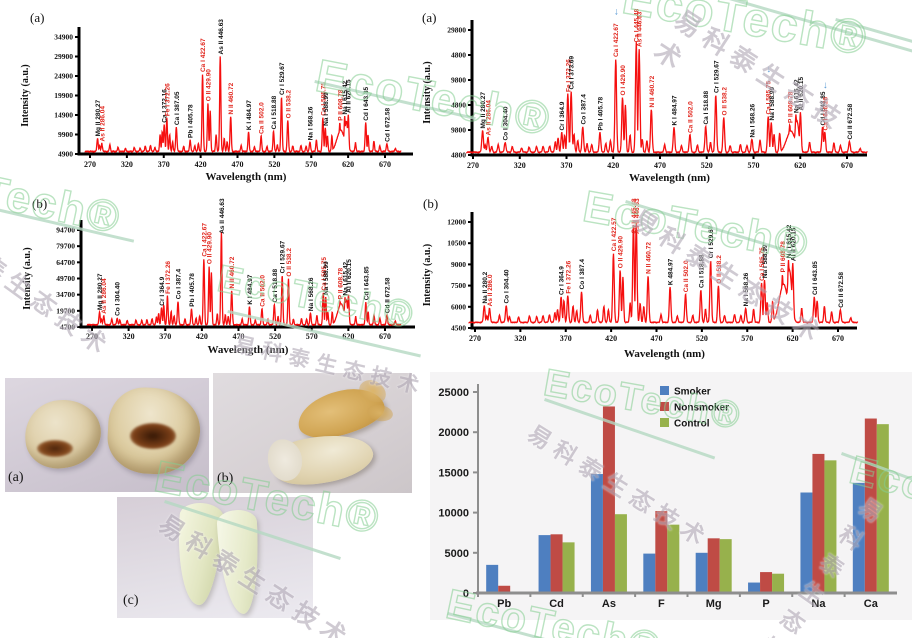 This screenshot has width=912, height=638. What do you see at coordinates (870, 505) in the screenshot?
I see `bar-Ca-Nonsmoker` at bounding box center [870, 505].